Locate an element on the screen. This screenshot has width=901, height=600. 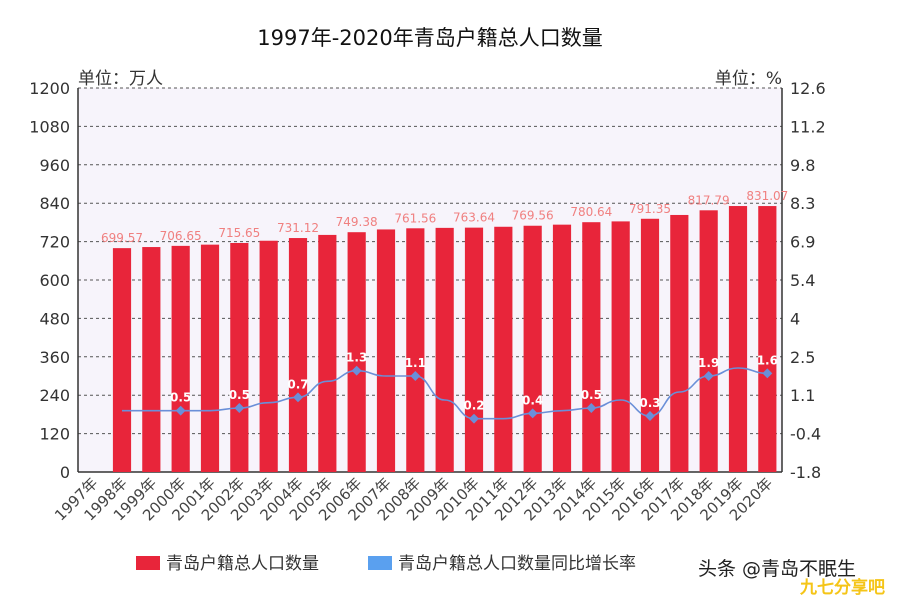
right-tick-label: -0.4 is located at coordinates (805, 434).